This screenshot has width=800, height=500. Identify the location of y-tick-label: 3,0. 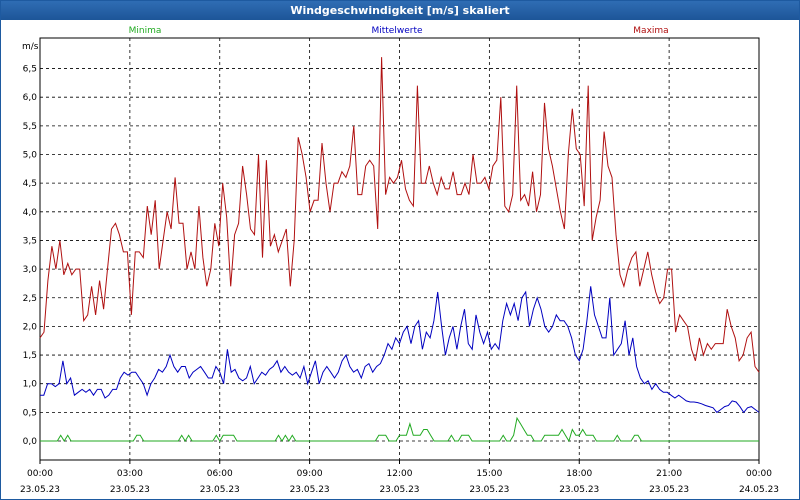
(30, 270).